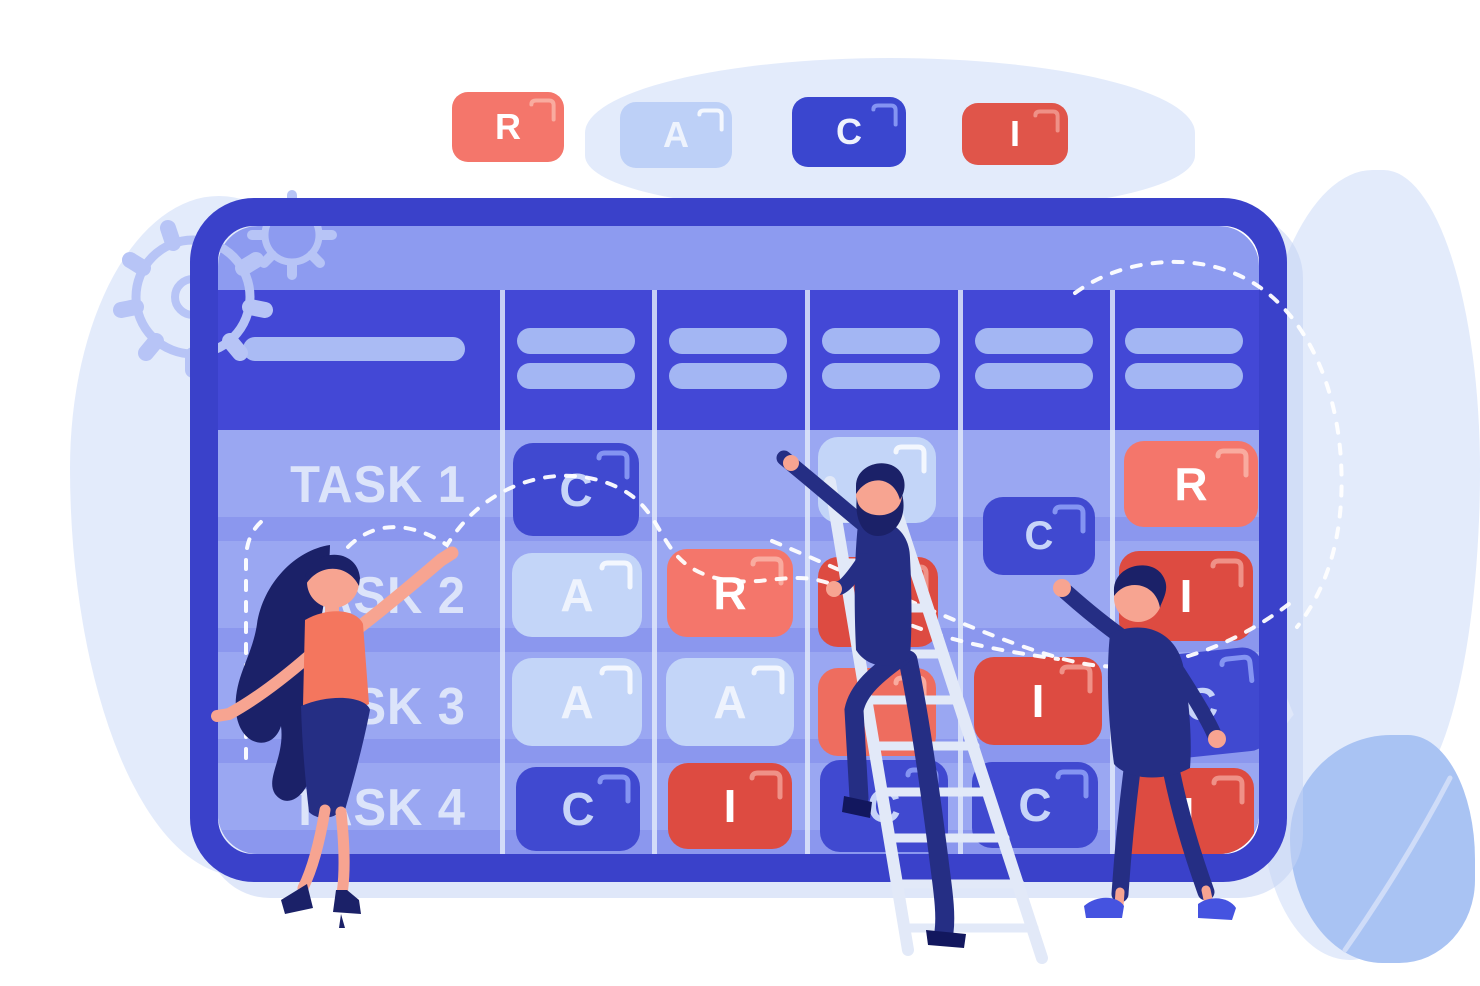 The width and height of the screenshot is (1480, 986). I want to click on man-climbing-hair, so click(880, 481).